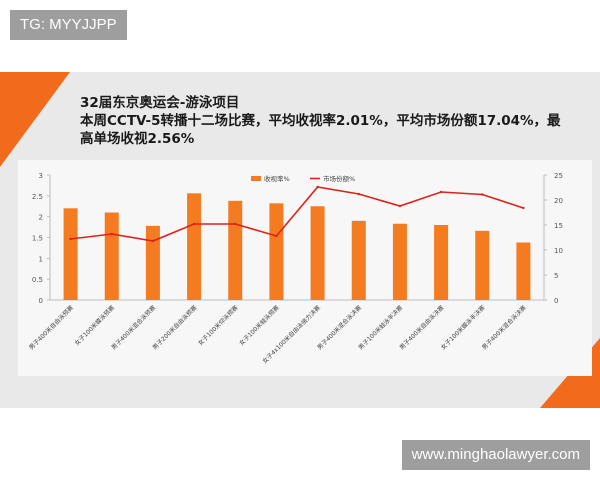  What do you see at coordinates (463, 328) in the screenshot?
I see `x-tick-label: 女子100米蝶泳半决赛` at bounding box center [463, 328].